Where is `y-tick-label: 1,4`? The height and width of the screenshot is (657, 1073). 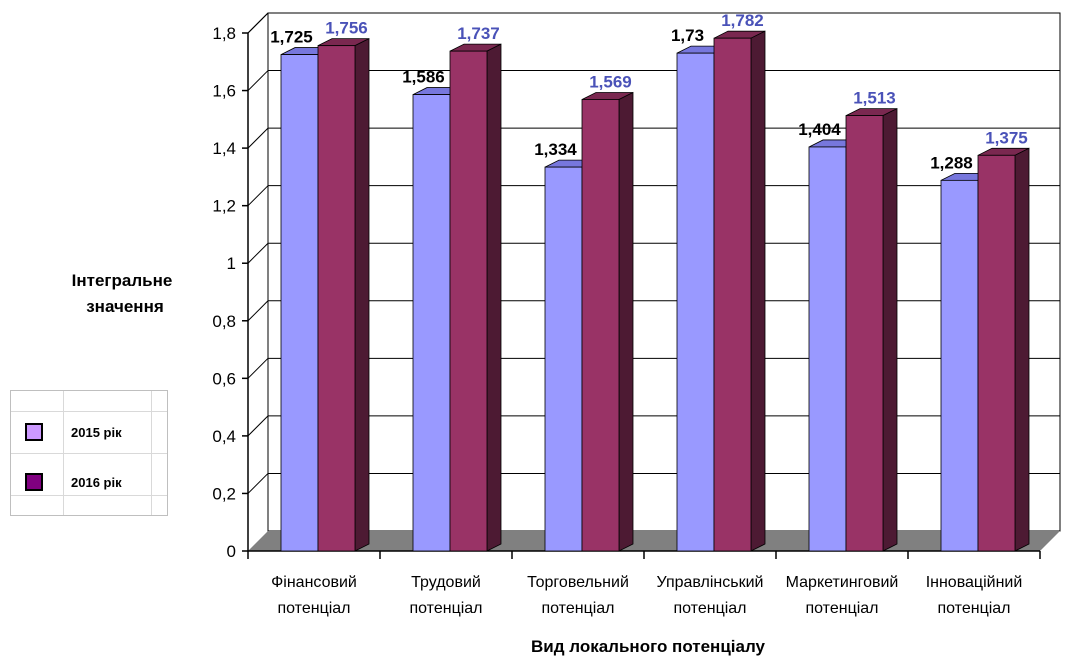 y-tick-label: 1,4 is located at coordinates (224, 148).